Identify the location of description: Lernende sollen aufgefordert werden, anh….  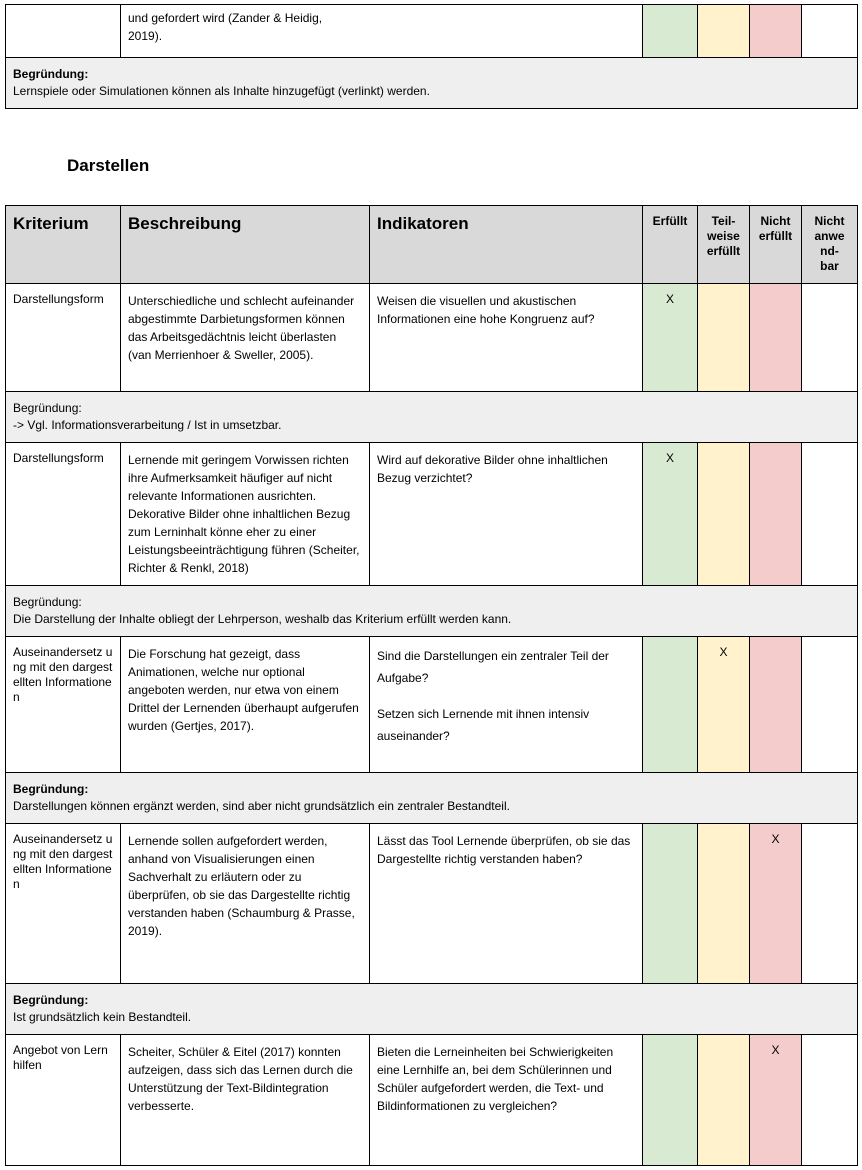
(245, 903).